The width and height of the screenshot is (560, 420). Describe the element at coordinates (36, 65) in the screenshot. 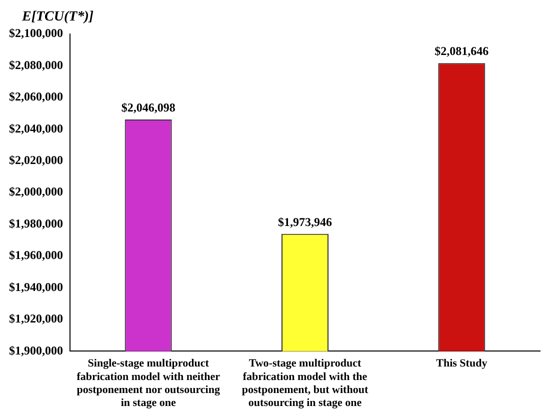

I see `y-tick-label: $2,080,000` at that location.